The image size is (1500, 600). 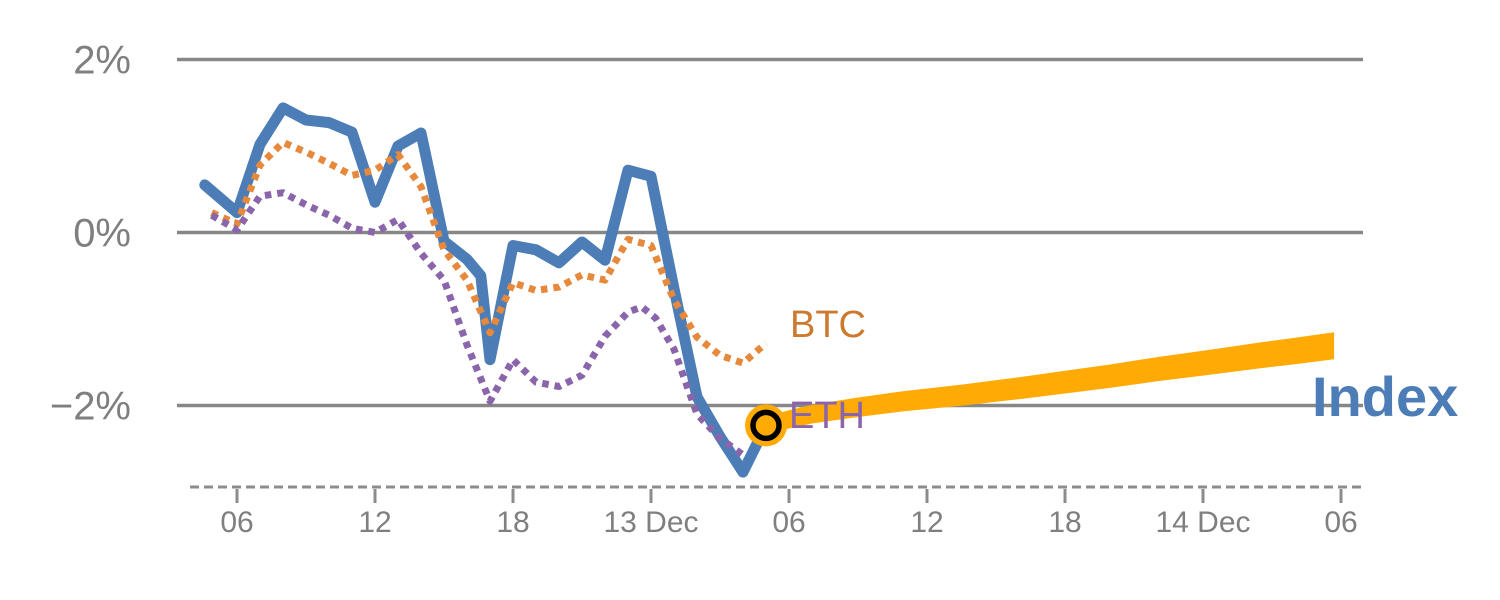 I want to click on y-axis-tick-label: −2%, so click(x=90, y=407).